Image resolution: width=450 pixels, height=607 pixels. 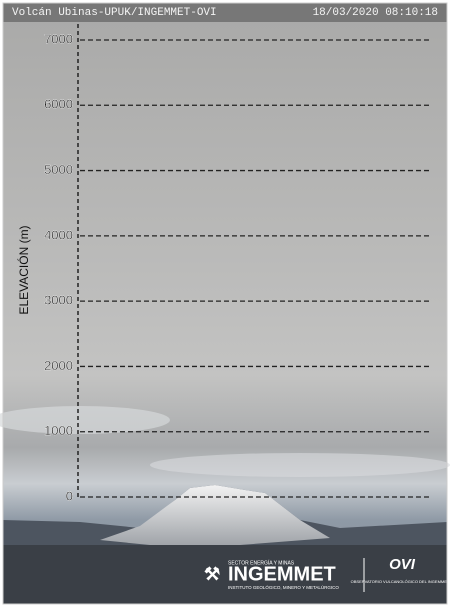 I want to click on ingemmet-top: SECTOR ENERGÍA Y MINAS, so click(x=261, y=562).